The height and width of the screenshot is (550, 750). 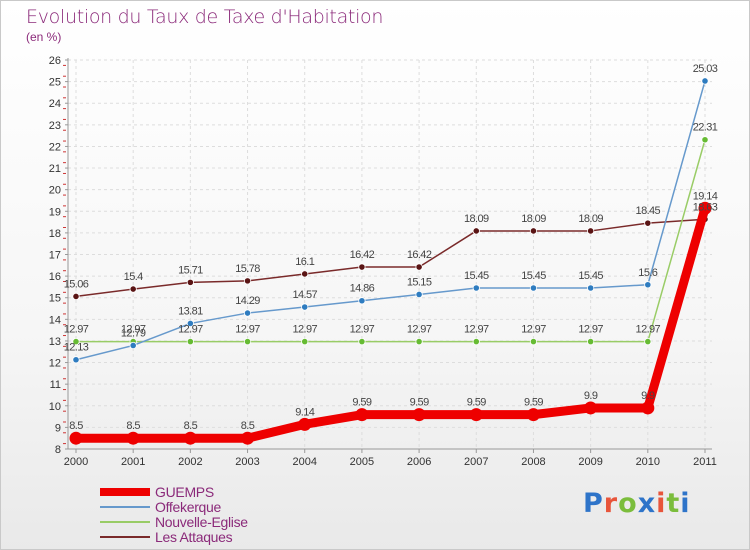 I want to click on x-tick-label: 2010, so click(x=648, y=462).